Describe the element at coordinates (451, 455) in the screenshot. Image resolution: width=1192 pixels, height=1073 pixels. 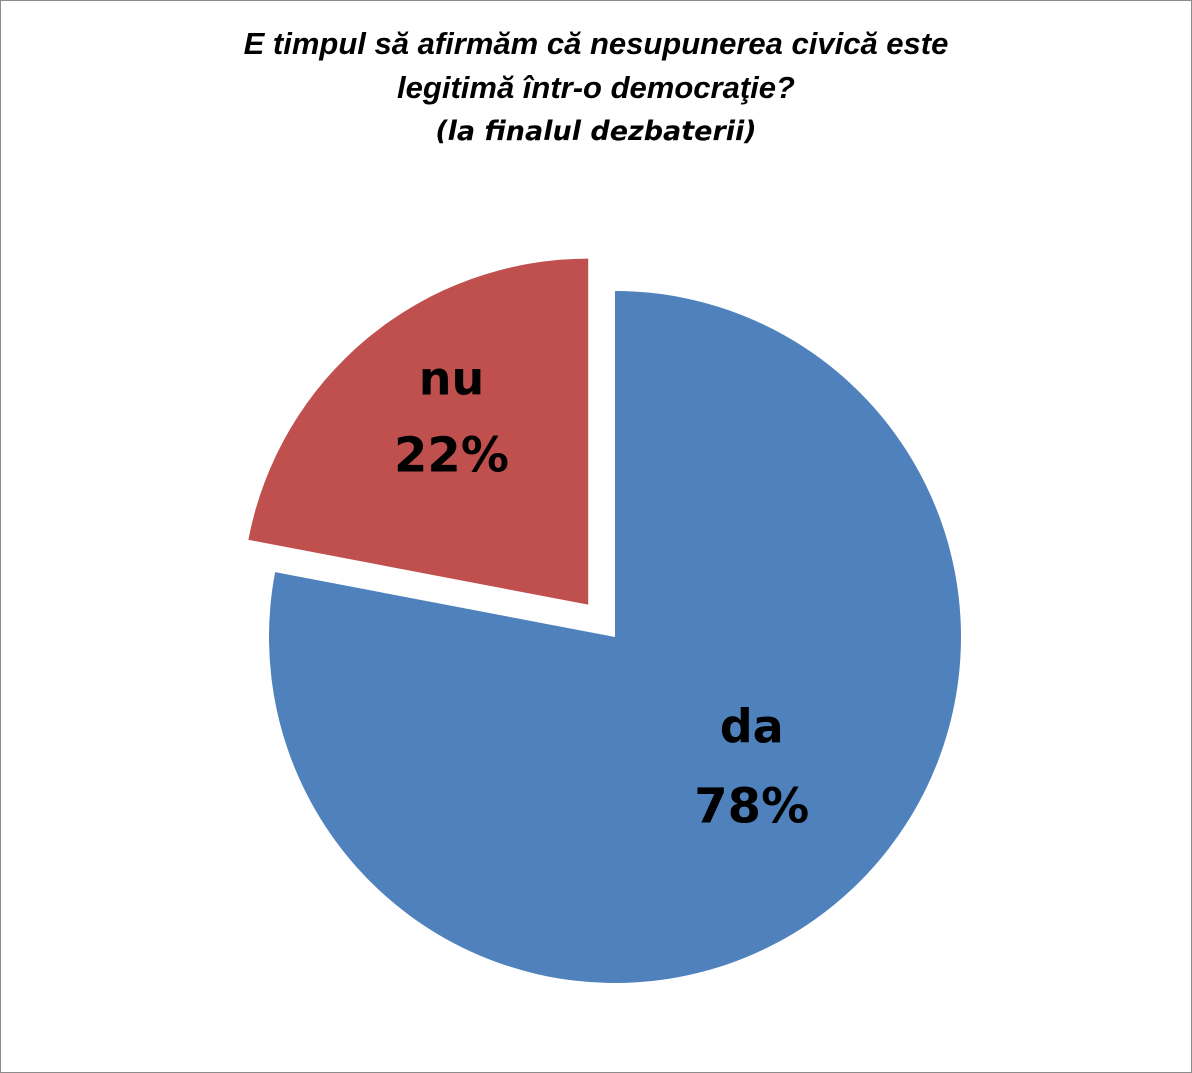
I see `slice-value-label-nu: 22%` at that location.